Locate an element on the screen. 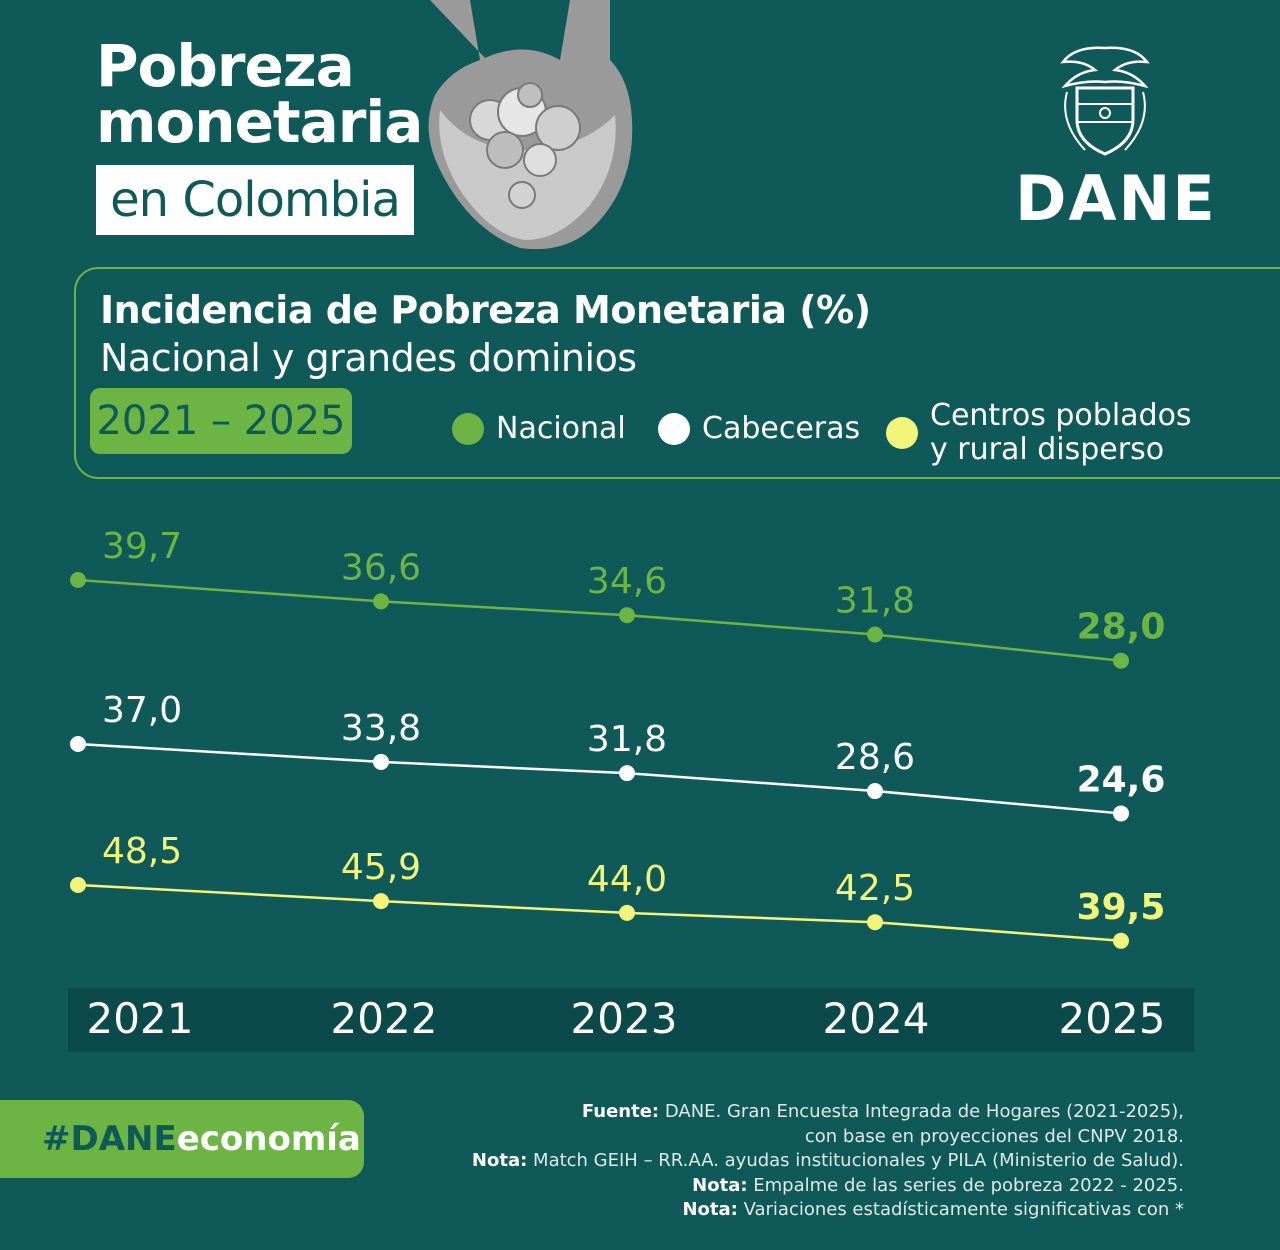  x-tick-label: 2024 is located at coordinates (876, 1018).